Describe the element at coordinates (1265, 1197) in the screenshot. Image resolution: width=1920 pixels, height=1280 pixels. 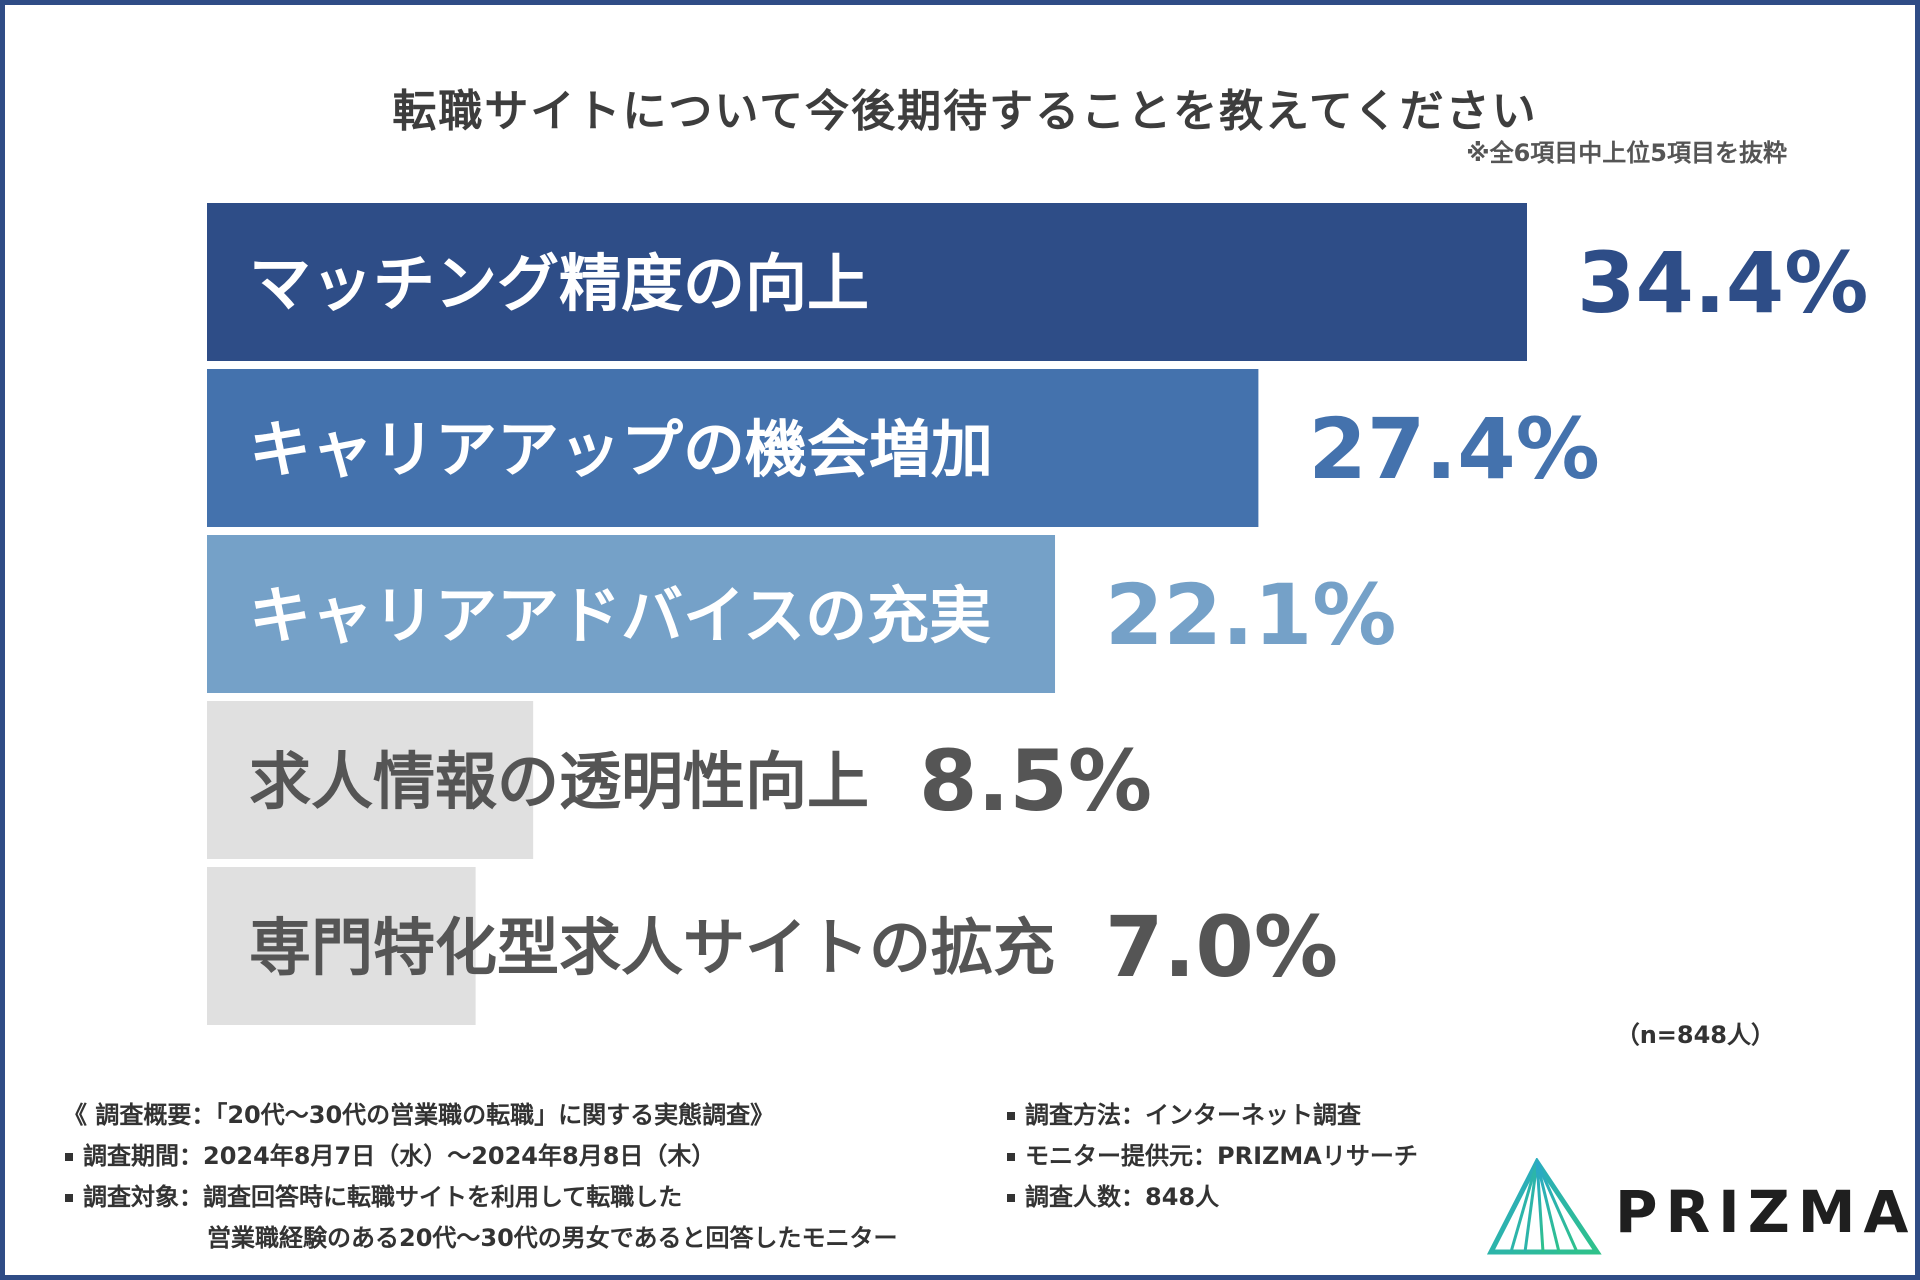
I see `survey-count-line: 調査人数：848人` at that location.